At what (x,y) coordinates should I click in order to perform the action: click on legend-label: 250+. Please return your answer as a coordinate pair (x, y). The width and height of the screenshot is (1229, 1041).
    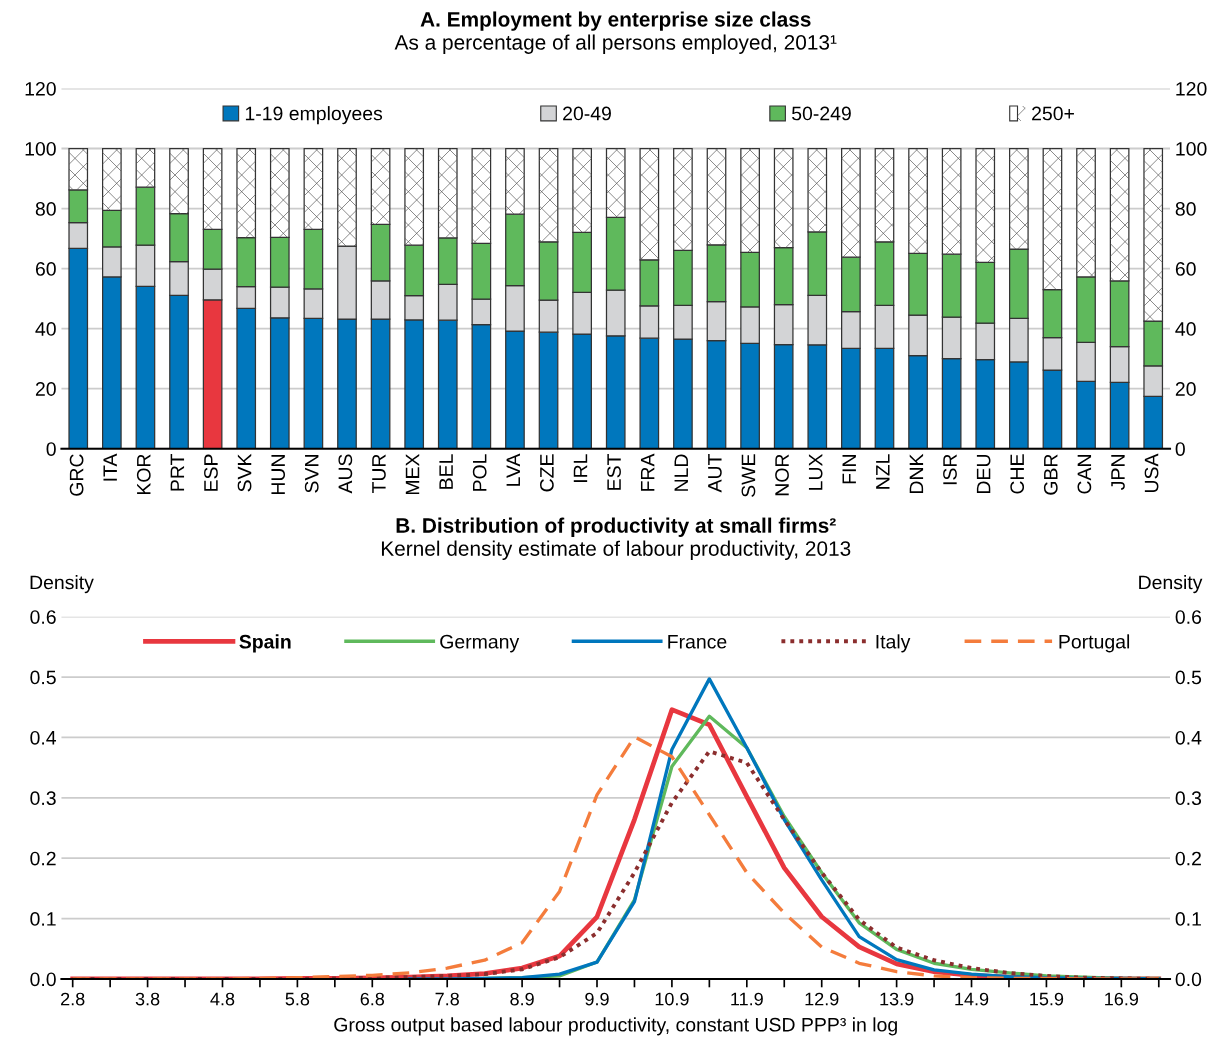
    Looking at the image, I should click on (1053, 113).